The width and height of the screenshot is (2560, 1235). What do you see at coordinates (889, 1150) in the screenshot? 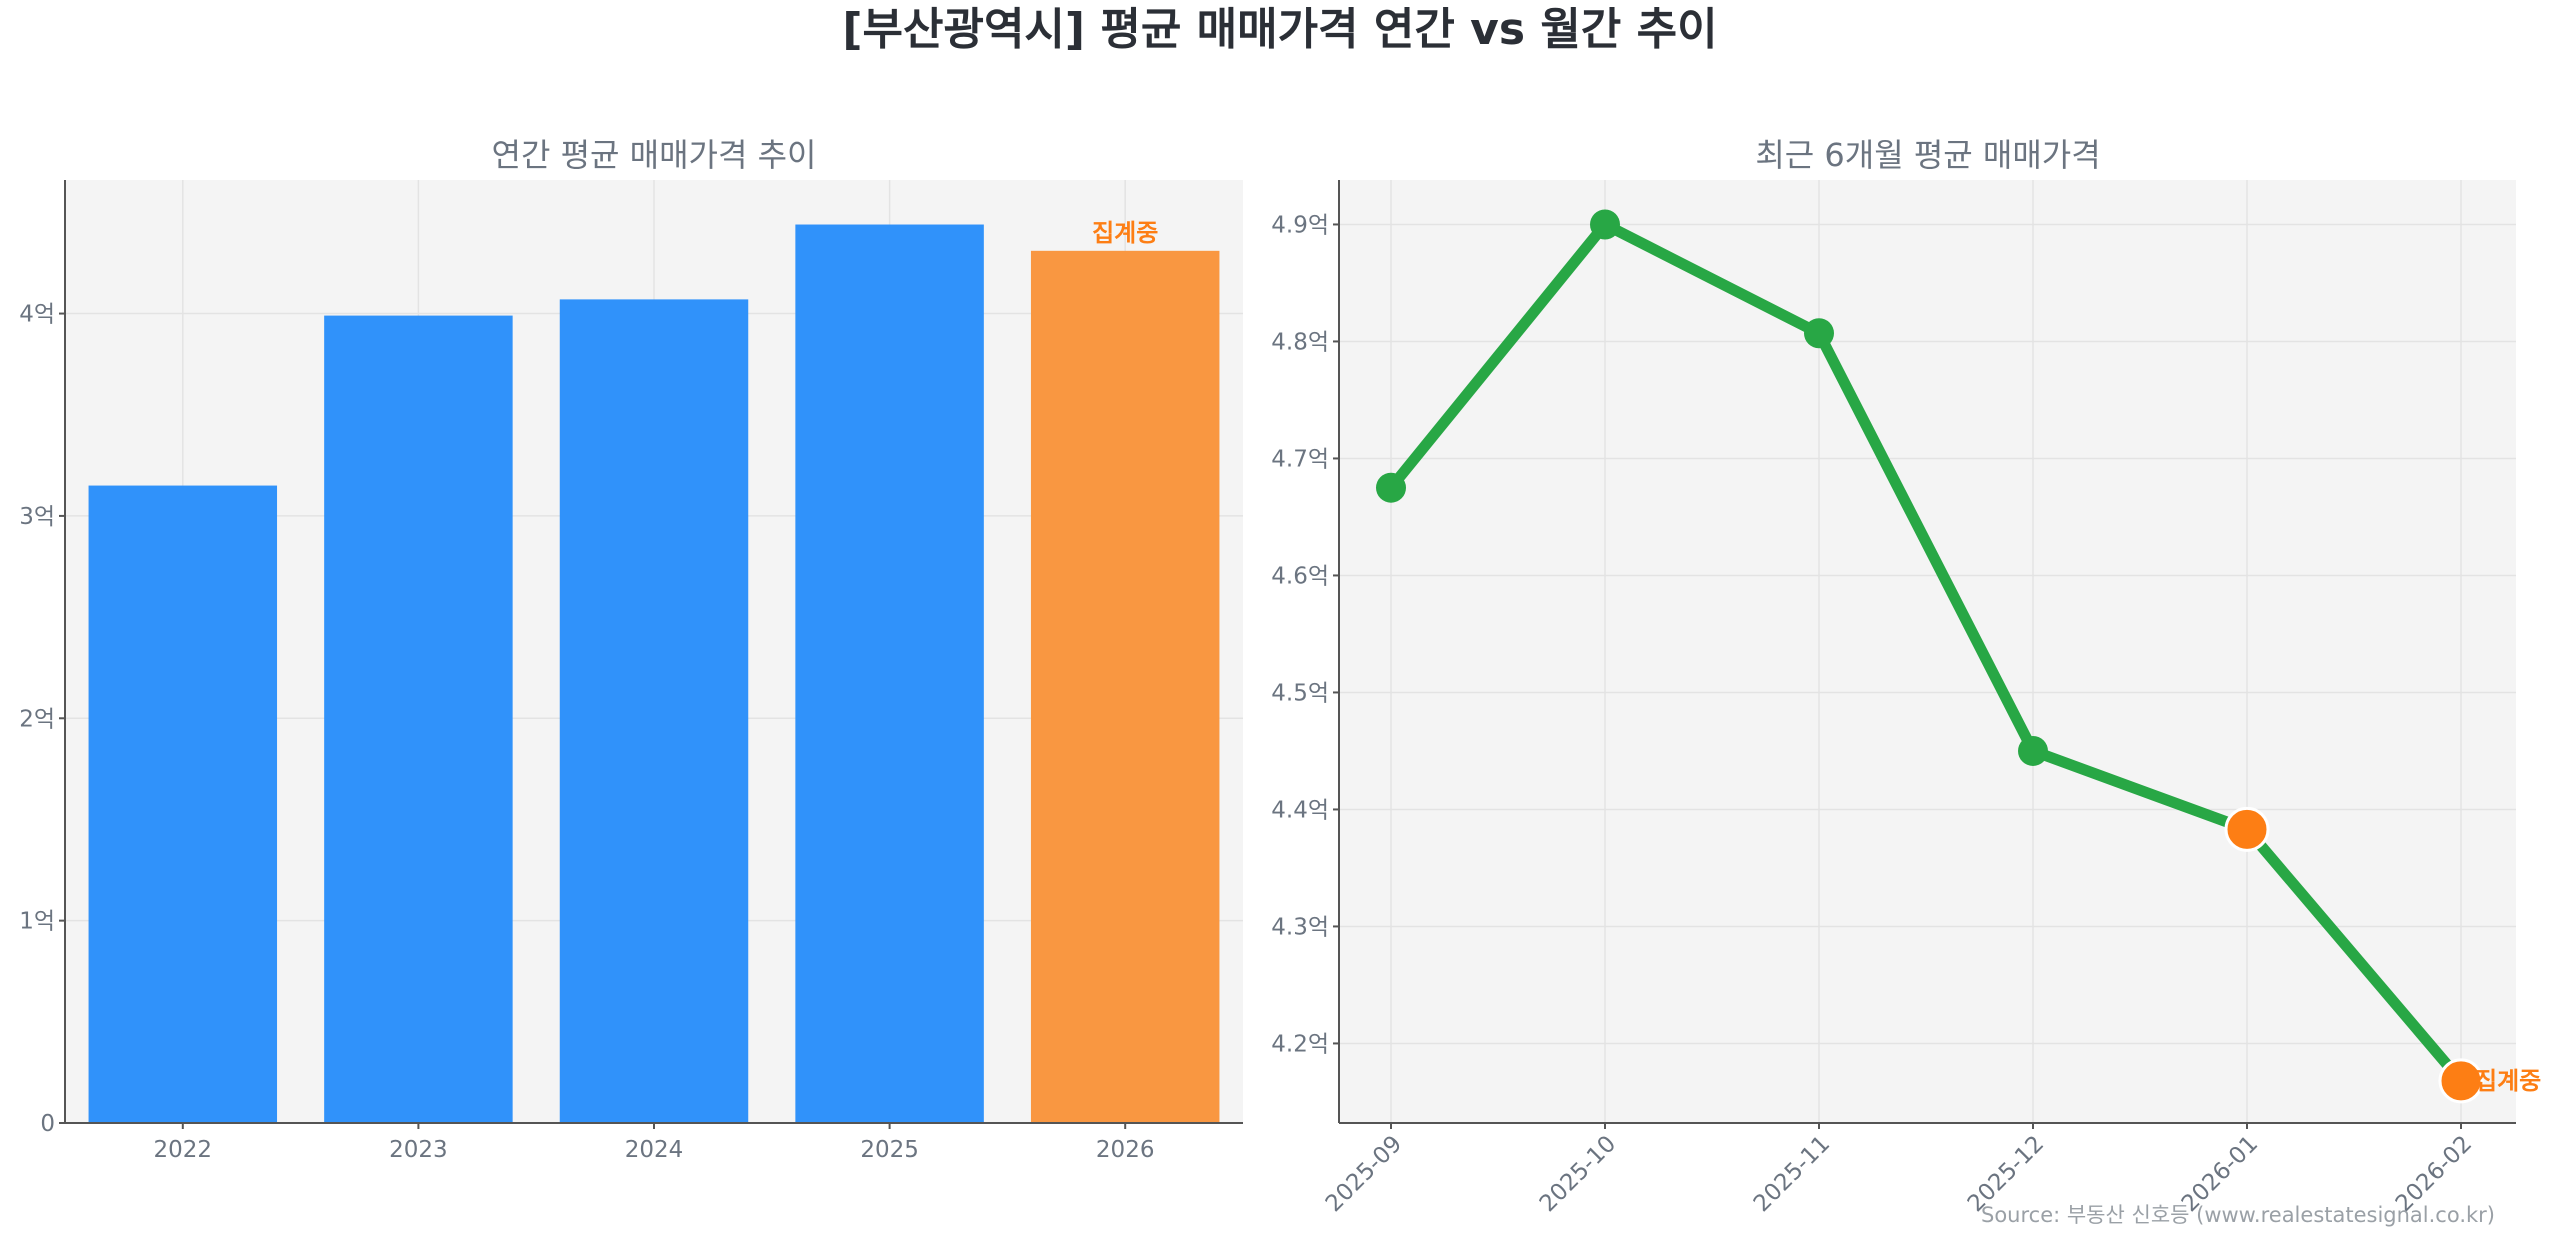
I see `x-tick-label: 2025` at bounding box center [889, 1150].